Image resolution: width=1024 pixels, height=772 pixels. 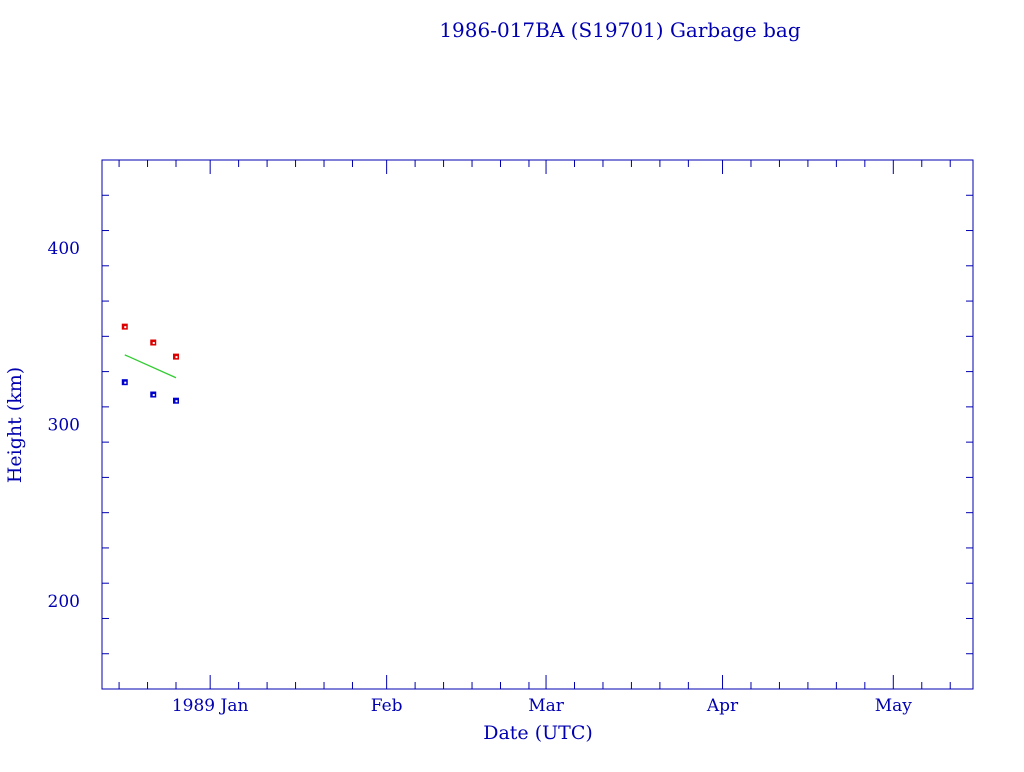 I want to click on fit-line, so click(x=150, y=366).